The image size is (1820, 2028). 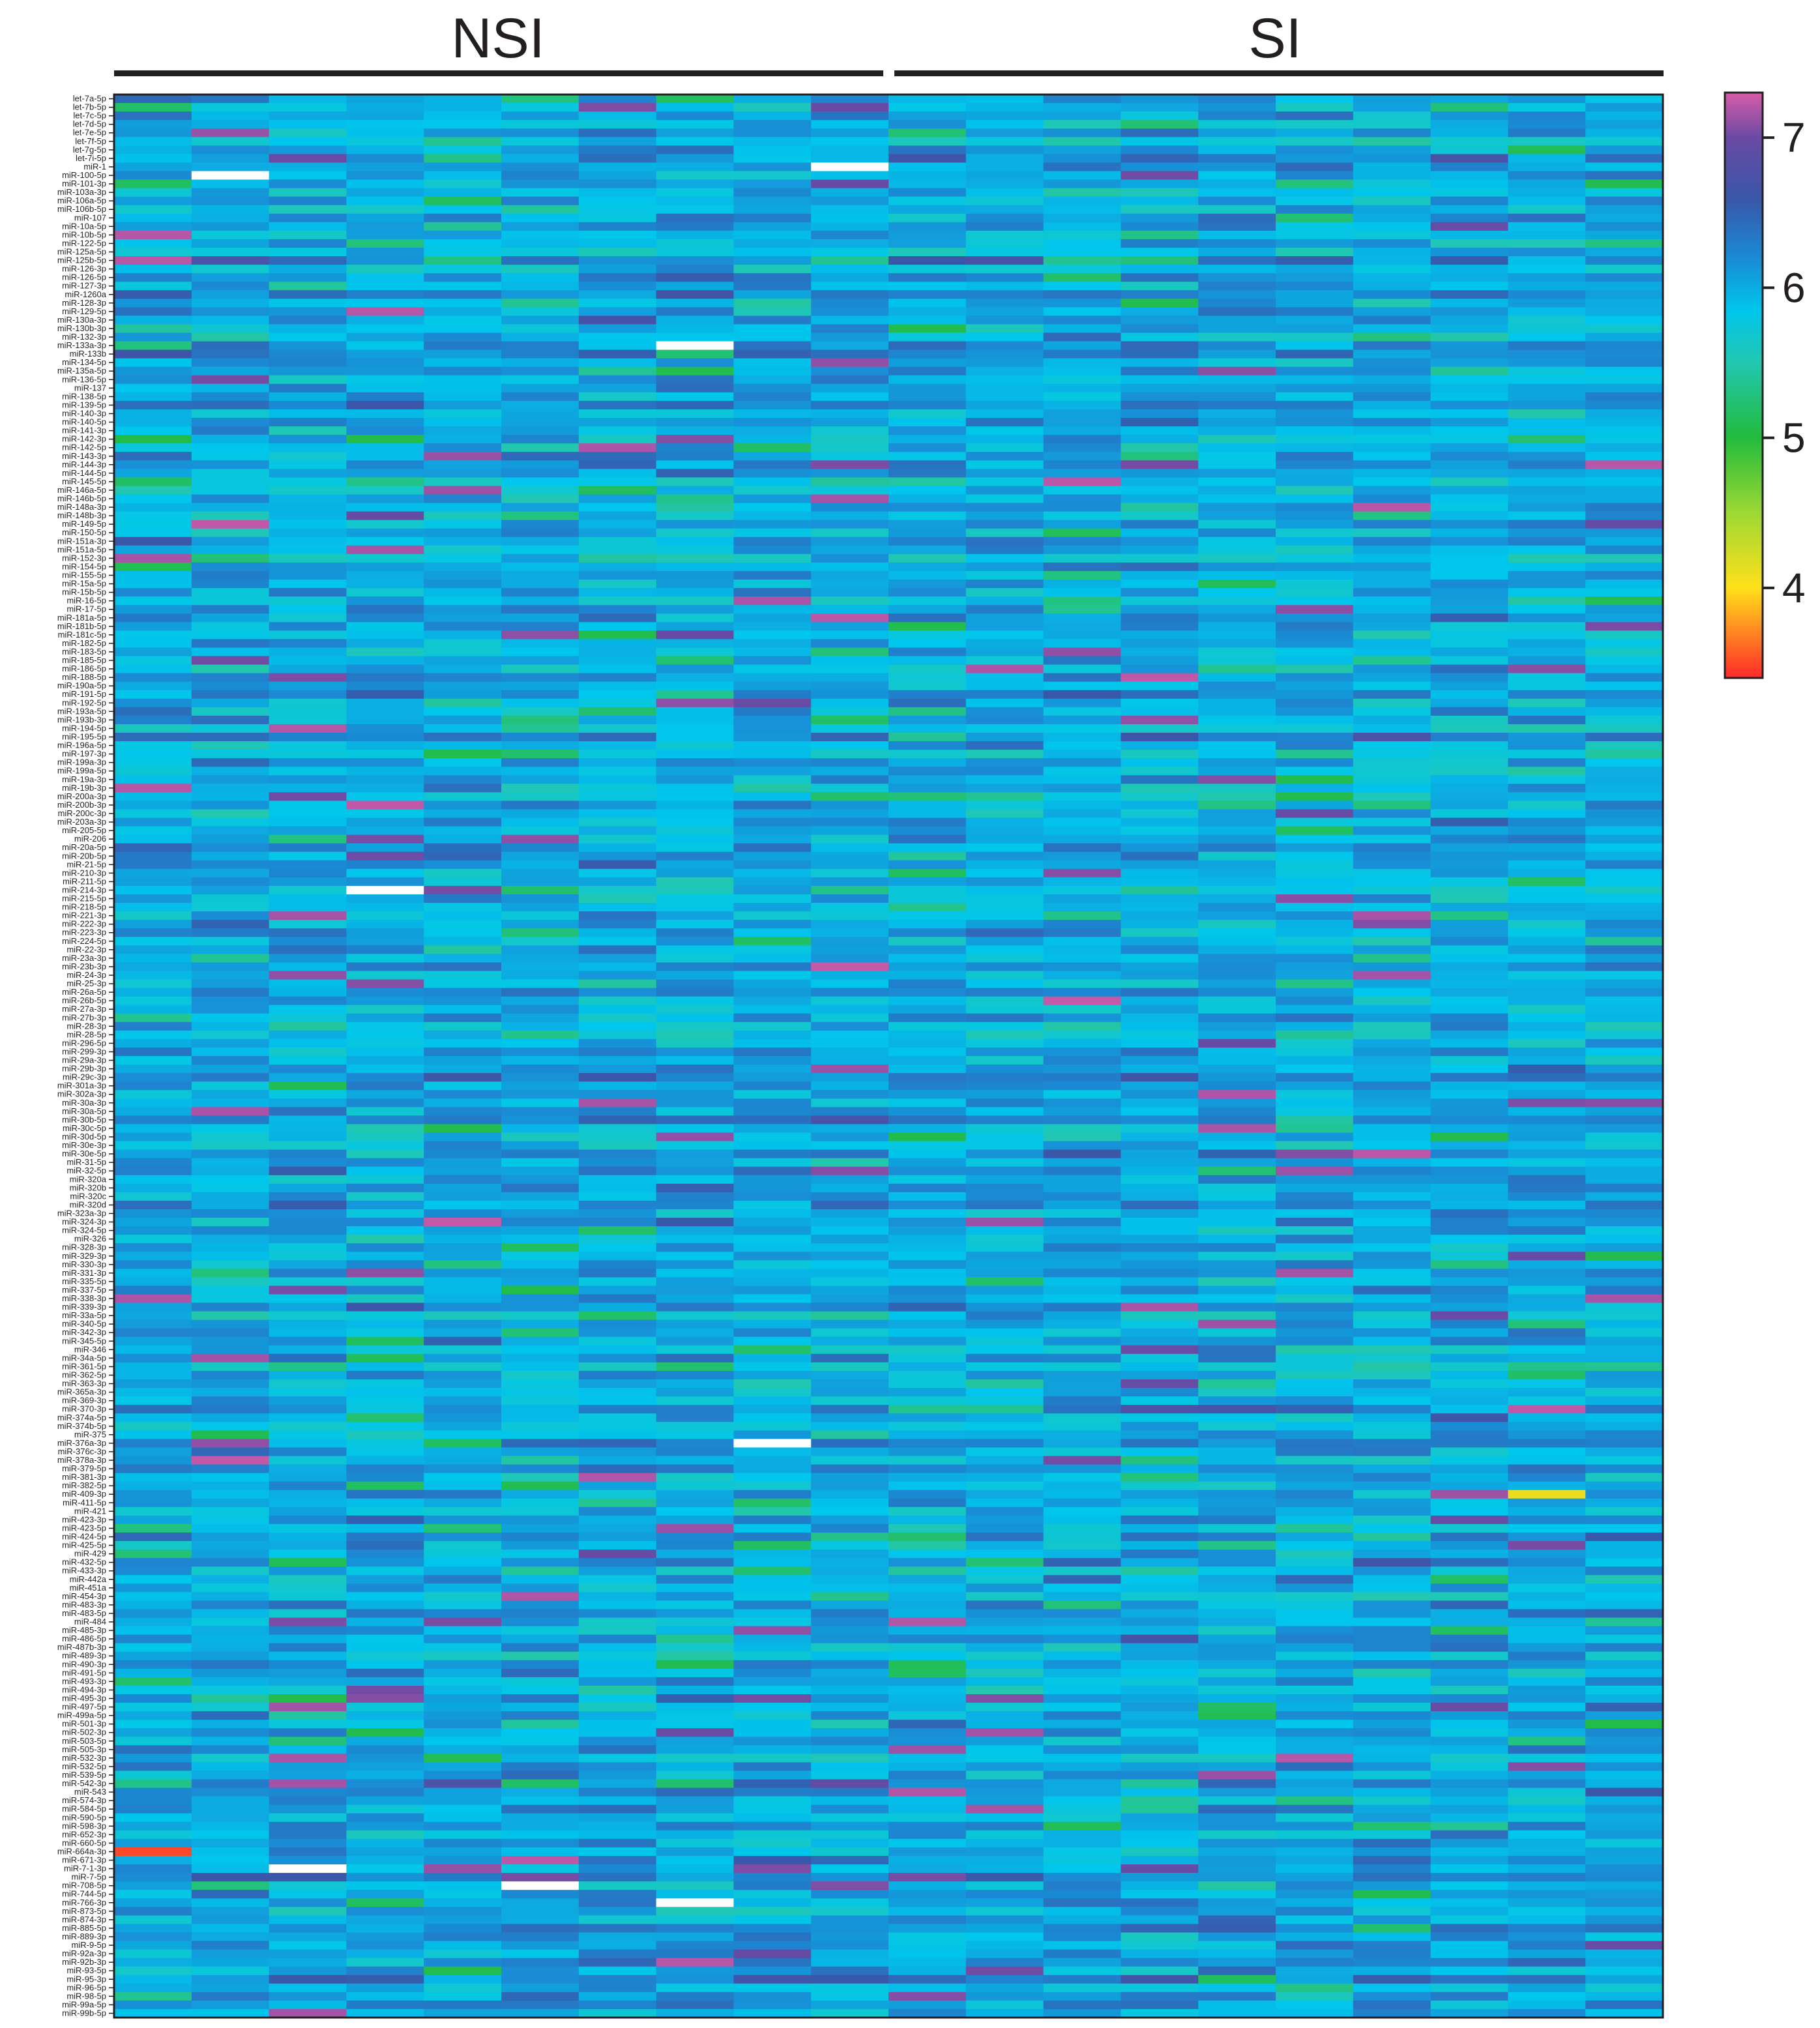 What do you see at coordinates (82, 796) in the screenshot?
I see `row-label: miR-200a-3p` at bounding box center [82, 796].